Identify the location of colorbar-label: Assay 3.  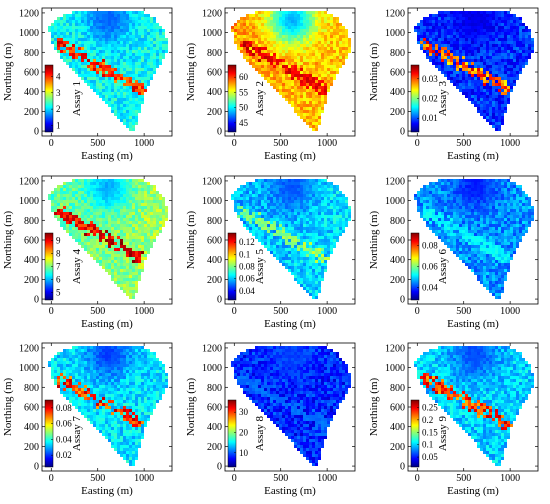
(443, 98).